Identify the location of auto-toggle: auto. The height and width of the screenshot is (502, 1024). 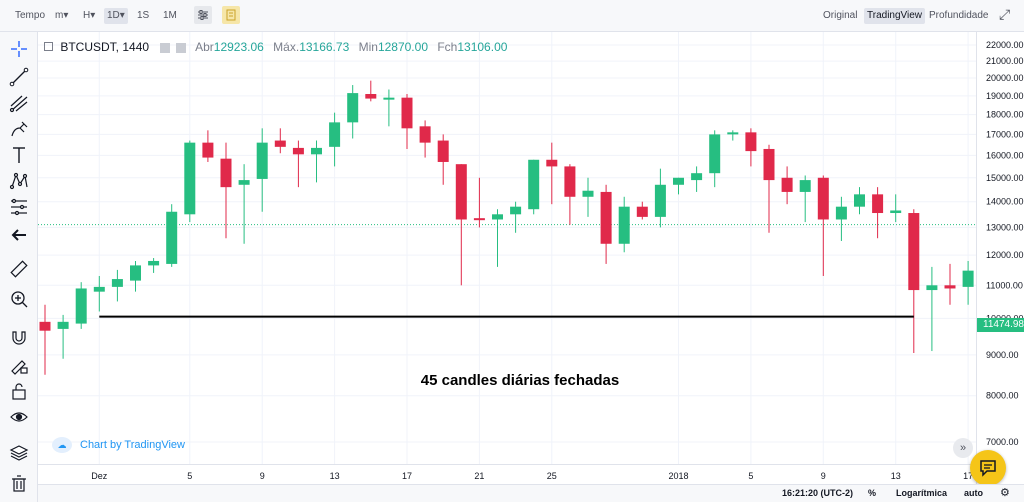
(973, 493).